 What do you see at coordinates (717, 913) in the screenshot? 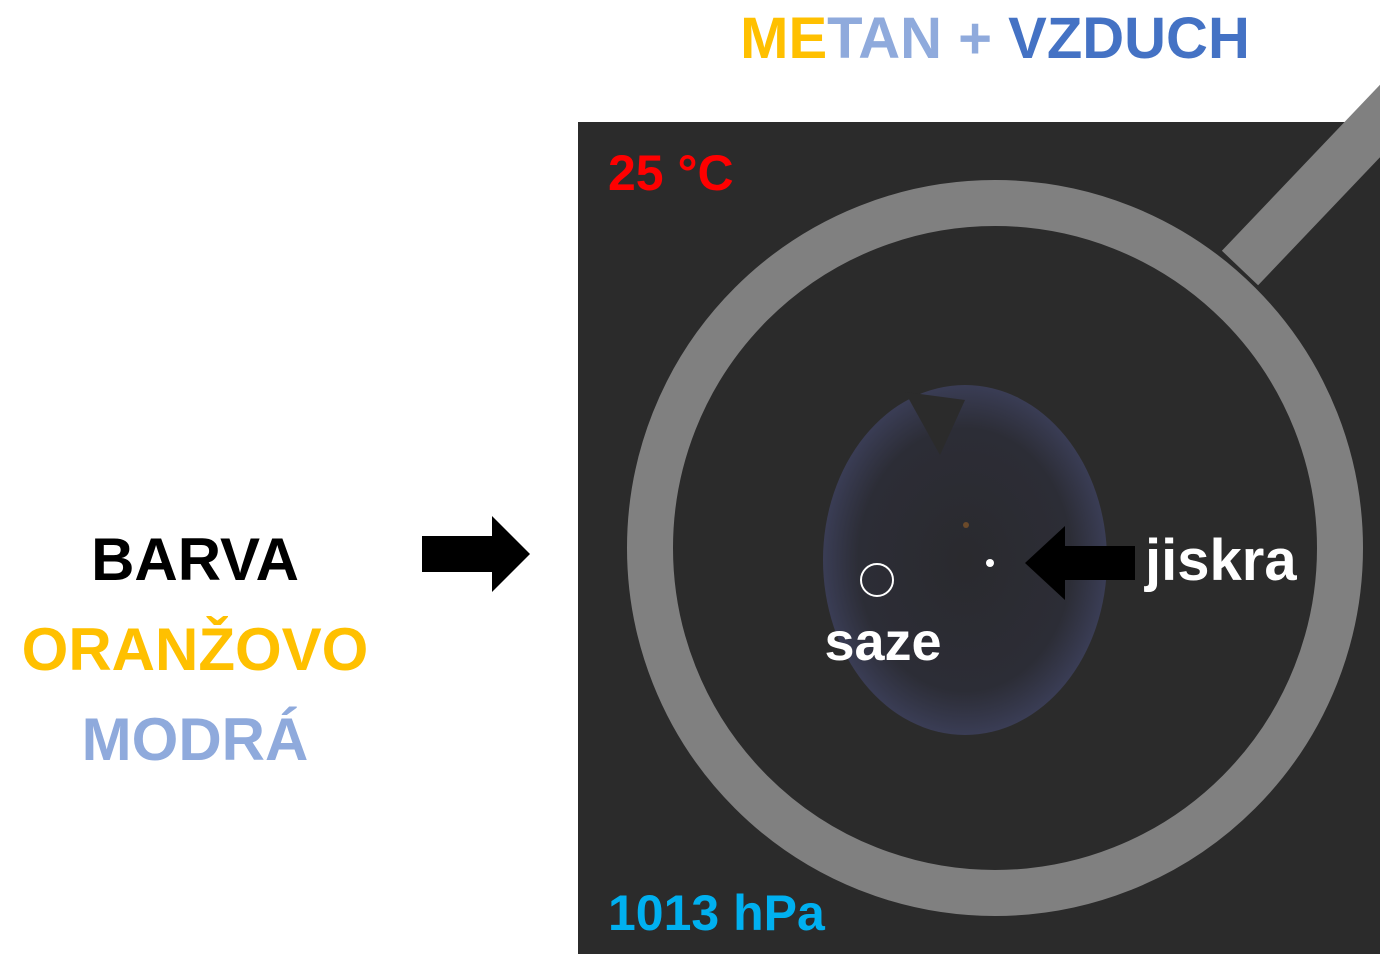
I see `pressure: 1013 hPa` at bounding box center [717, 913].